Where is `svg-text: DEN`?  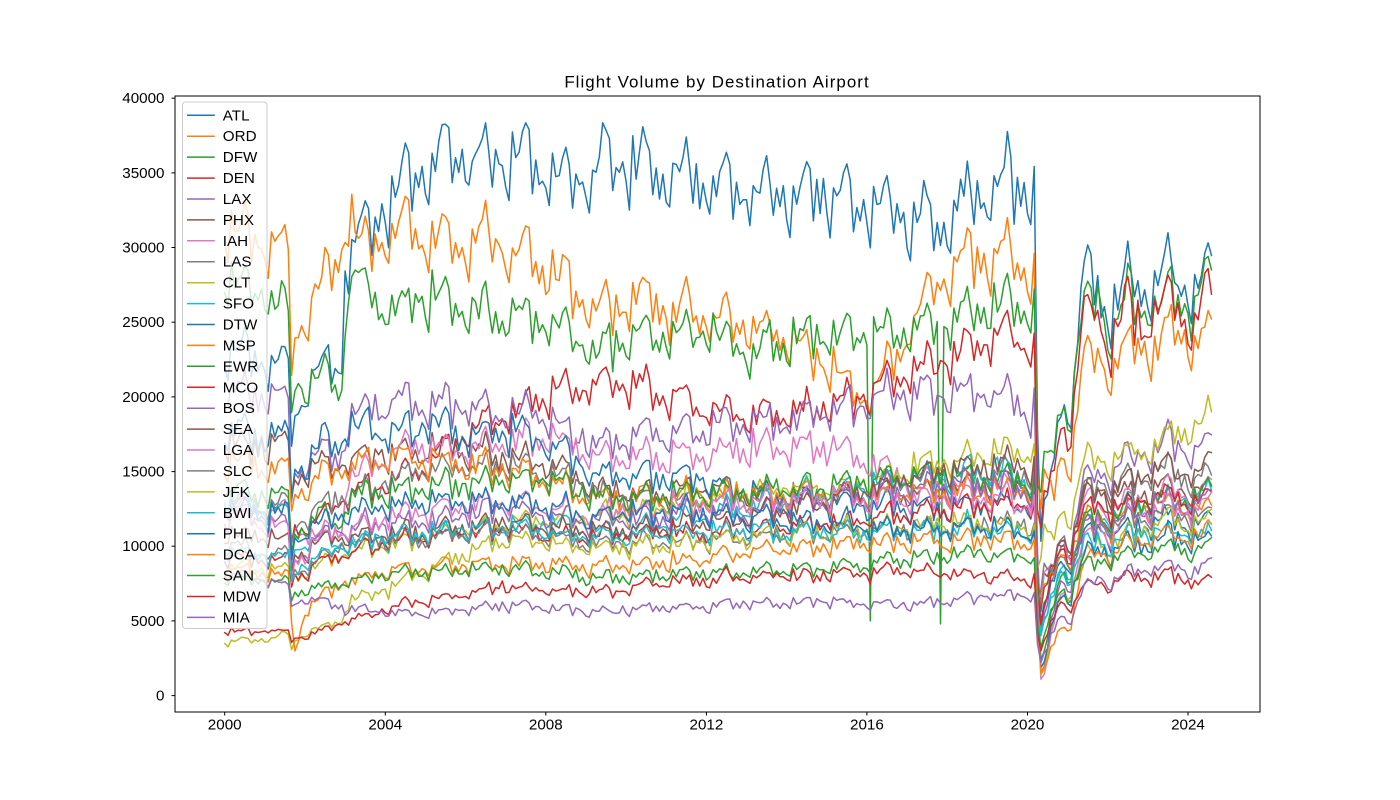 svg-text: DEN is located at coordinates (239, 178).